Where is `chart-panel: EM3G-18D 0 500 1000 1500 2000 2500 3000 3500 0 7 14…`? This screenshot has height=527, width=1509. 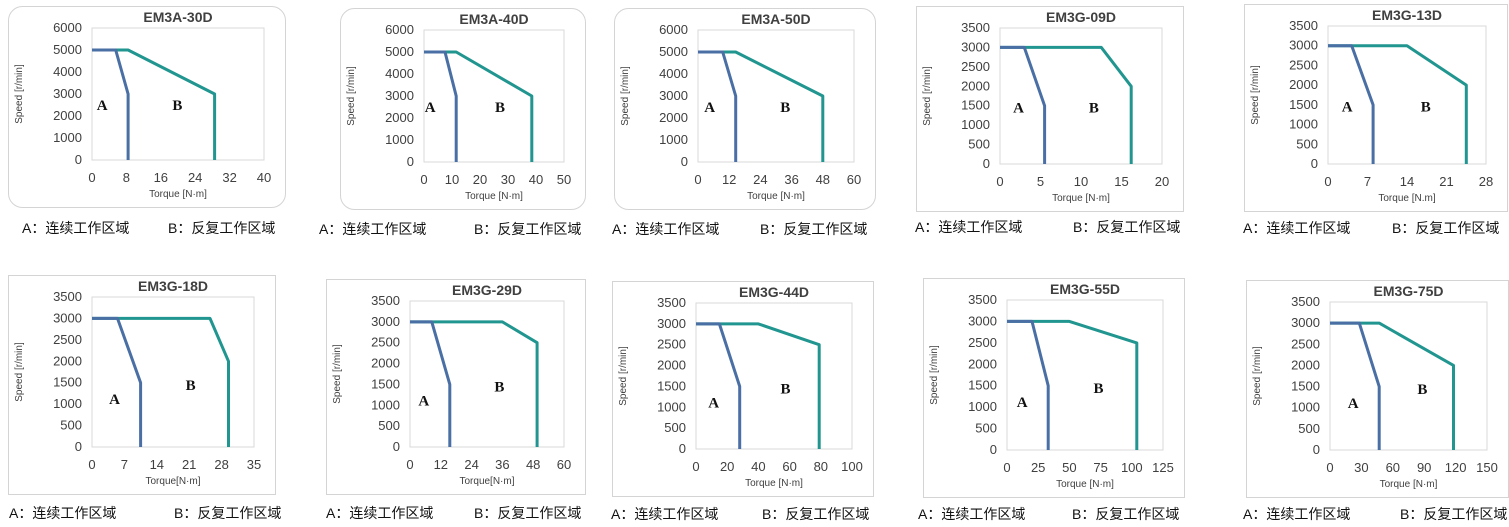 chart-panel: EM3G-18D 0 500 1000 1500 2000 2500 3000 3500 0 7 14… is located at coordinates (142, 385).